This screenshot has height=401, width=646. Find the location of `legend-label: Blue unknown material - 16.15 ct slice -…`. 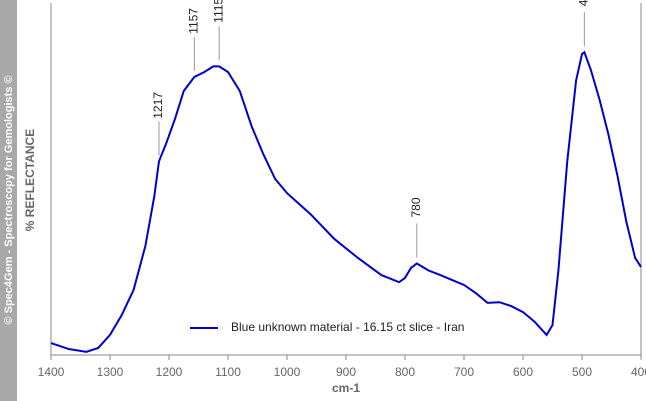

legend-label: Blue unknown material - 16.15 ct slice -… is located at coordinates (347, 327).